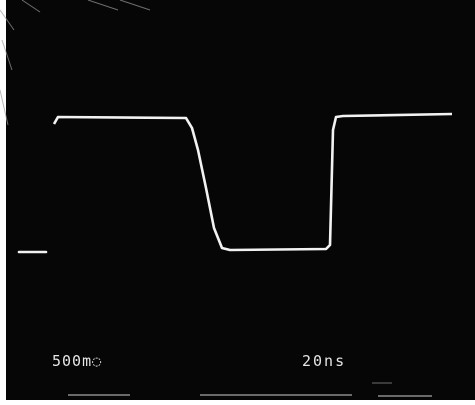 This screenshot has width=475, height=405. I want to click on bottom-glow, so click(250, 395).